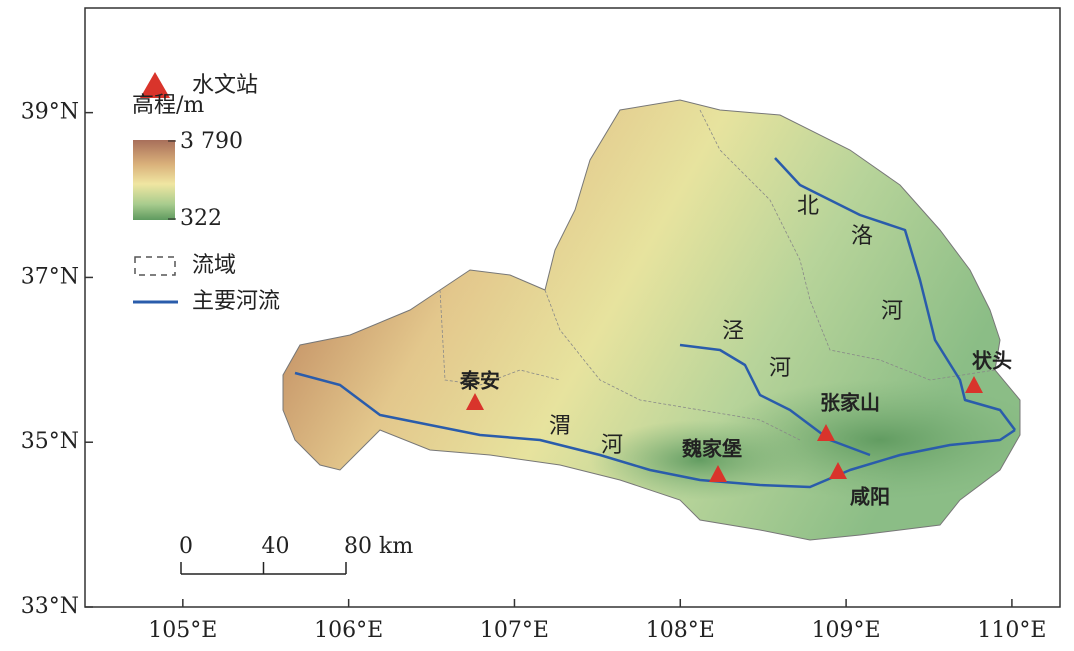 Image resolution: width=1074 pixels, height=651 pixels. What do you see at coordinates (50, 441) in the screenshot?
I see `y-tick-label: 35°N` at bounding box center [50, 441].